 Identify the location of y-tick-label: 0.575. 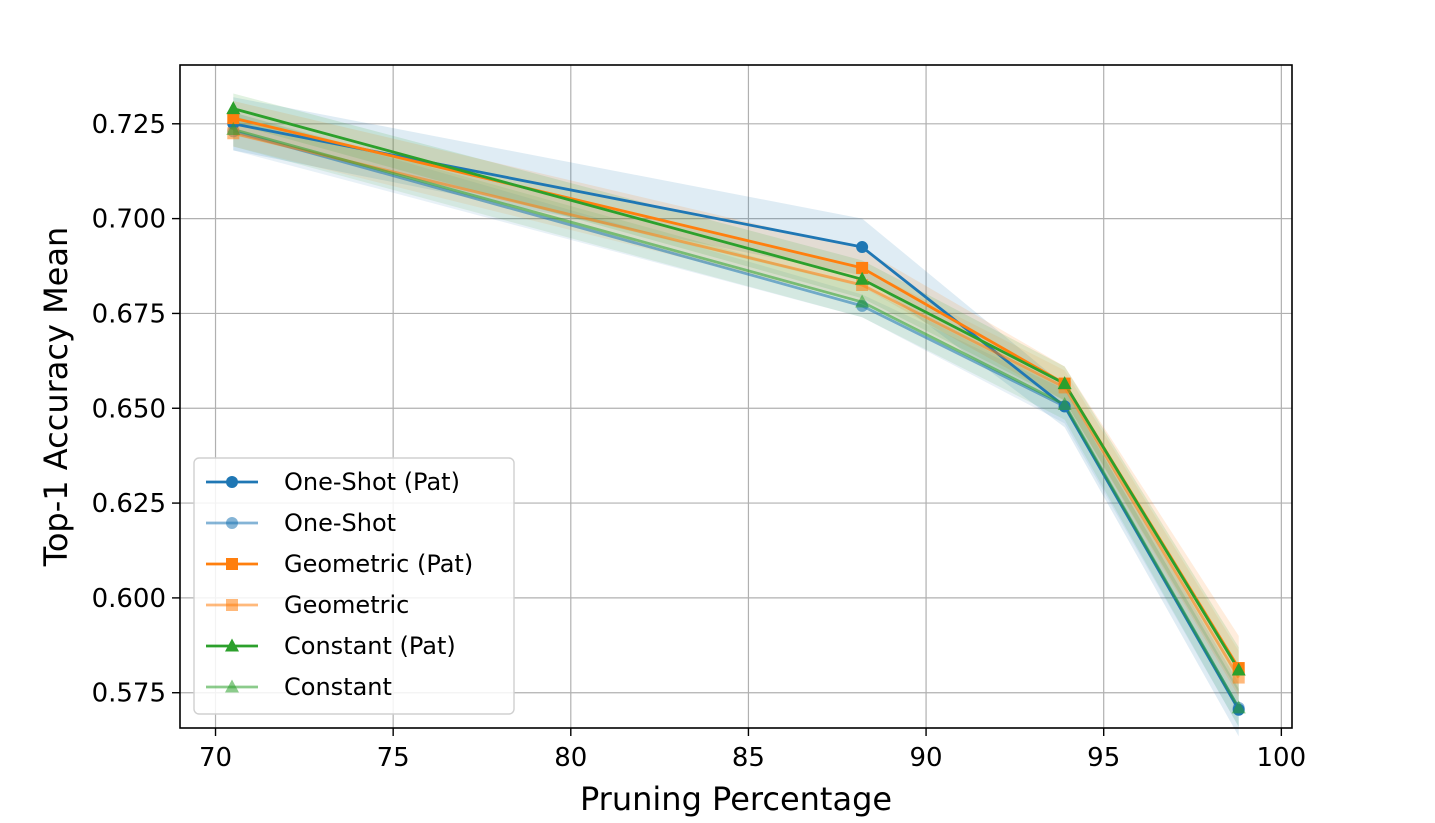
(129, 694).